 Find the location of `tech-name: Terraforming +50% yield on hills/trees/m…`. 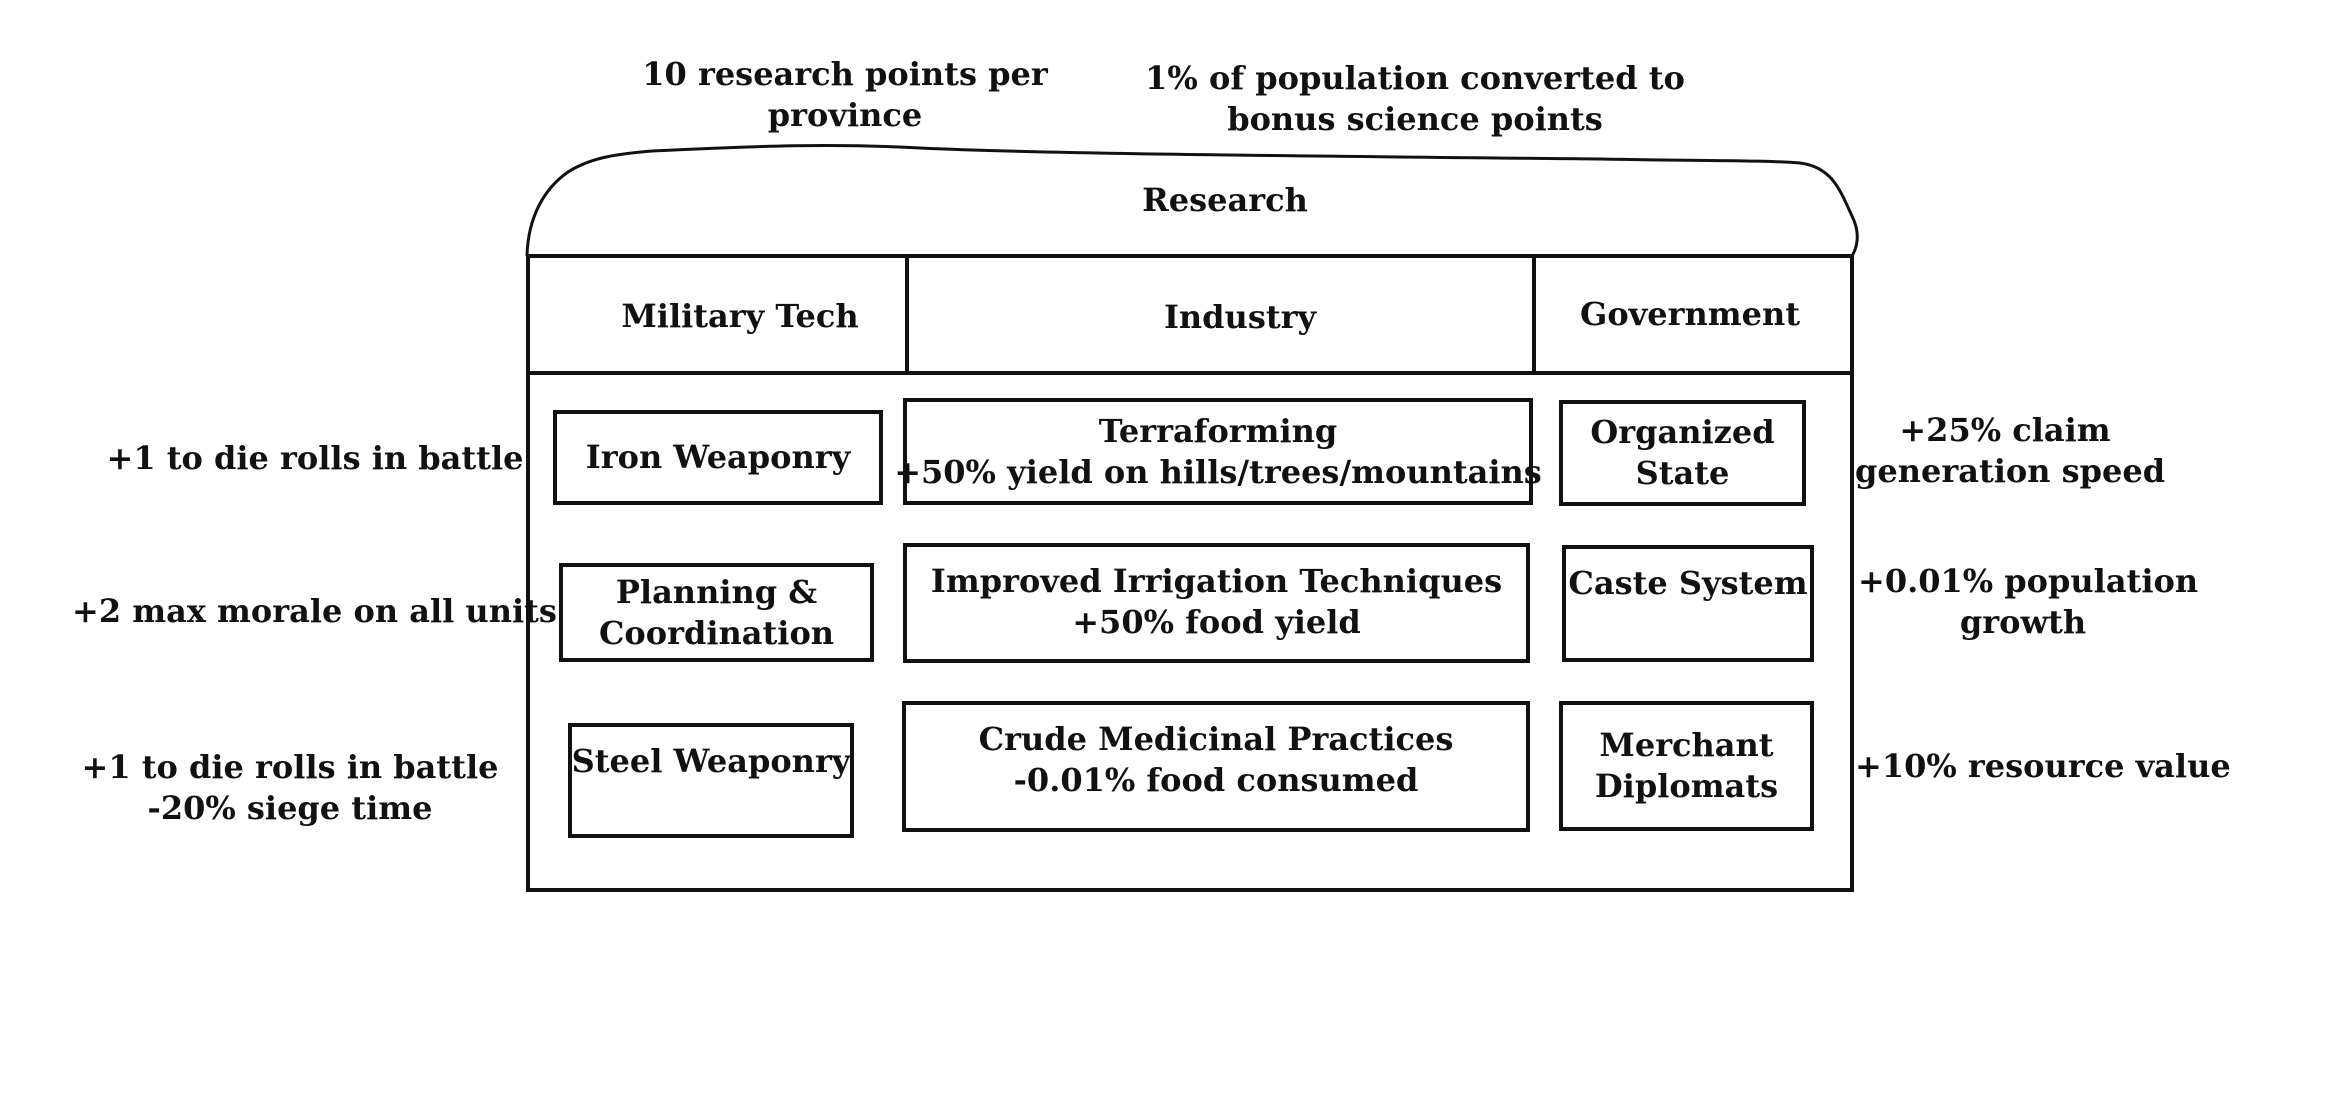

tech-name: Terraforming +50% yield on hills/trees/m… is located at coordinates (1218, 452).